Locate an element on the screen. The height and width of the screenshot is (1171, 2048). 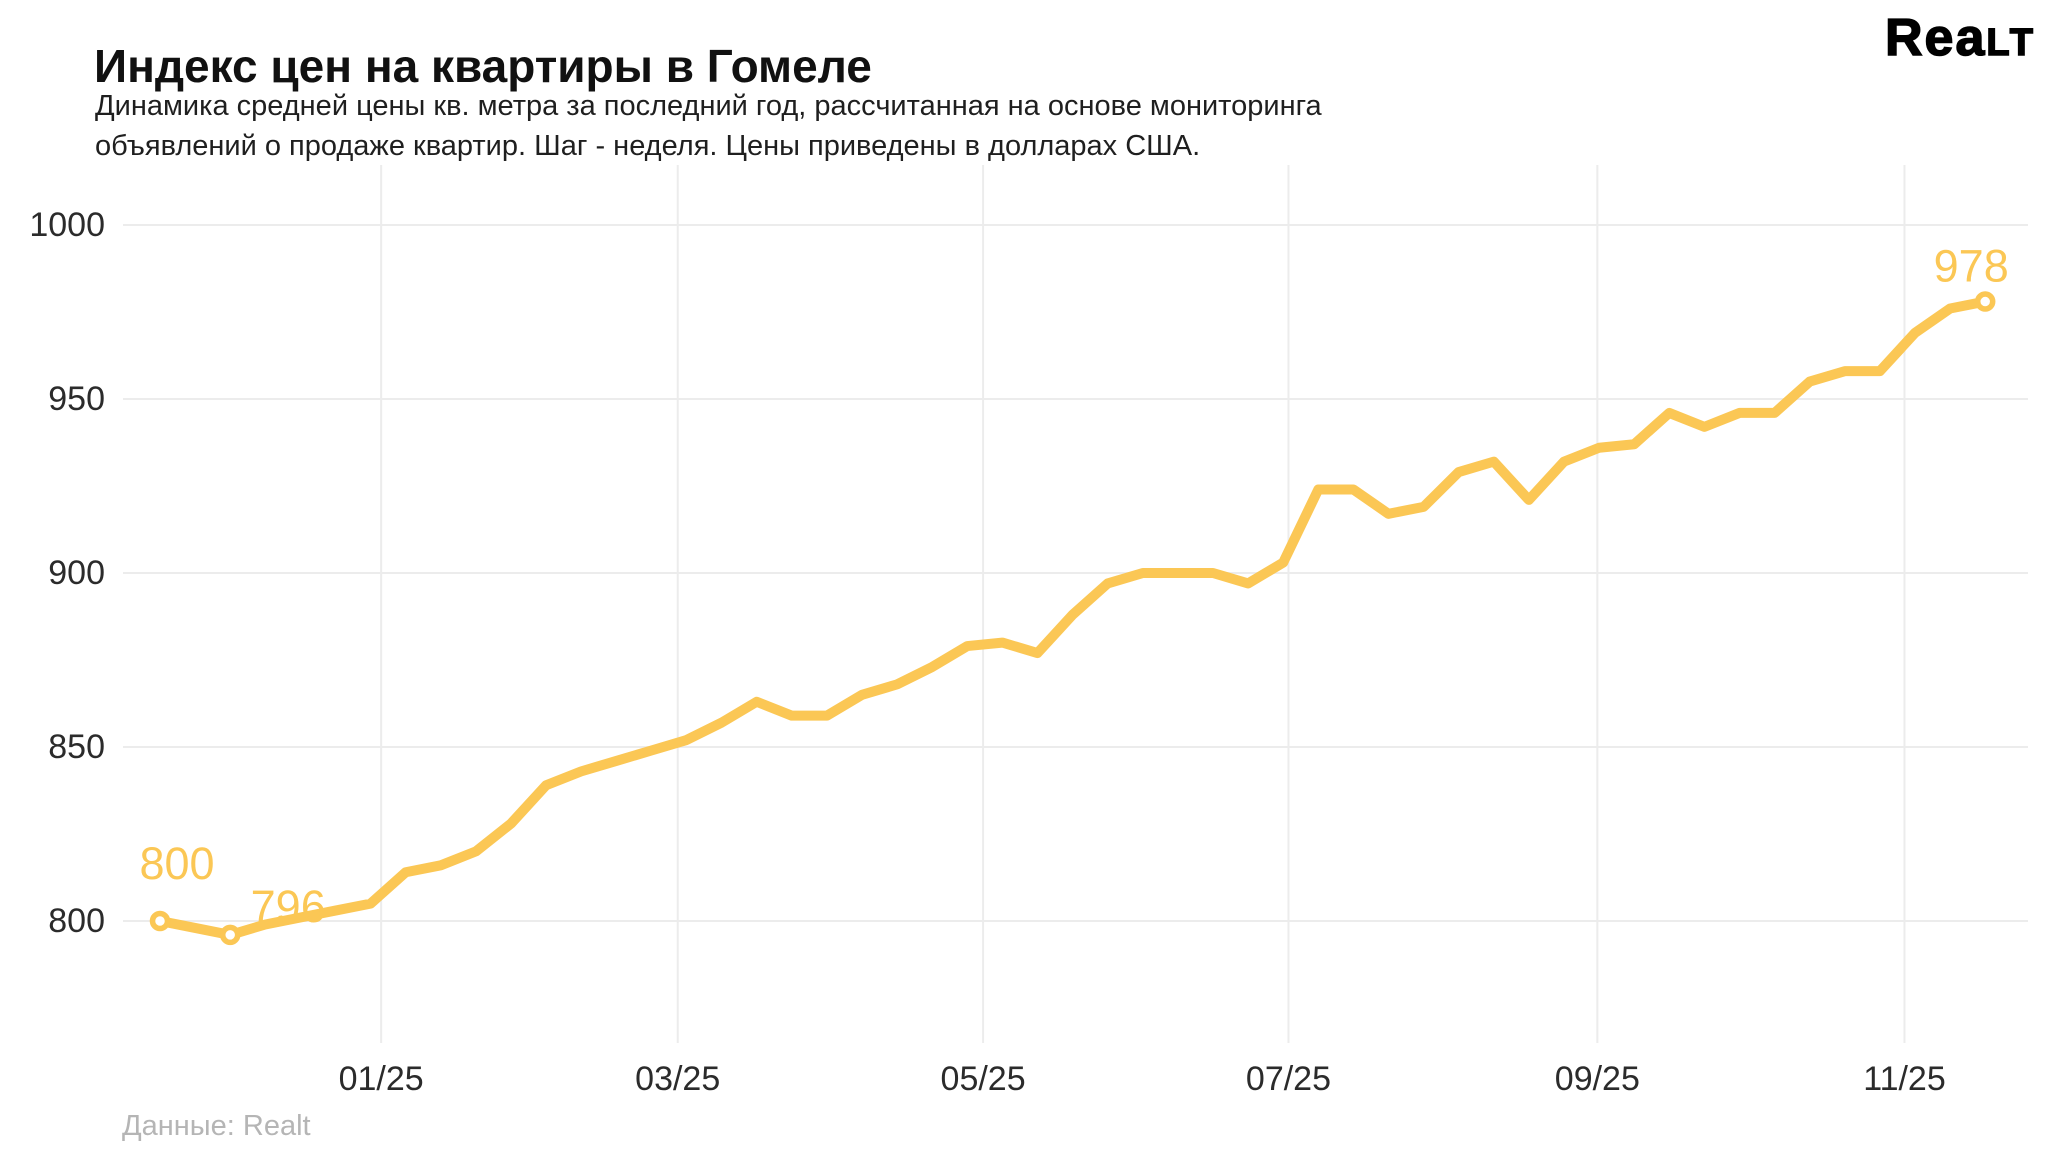
realt-logo-text-re: Re is located at coordinates (1920, 38).